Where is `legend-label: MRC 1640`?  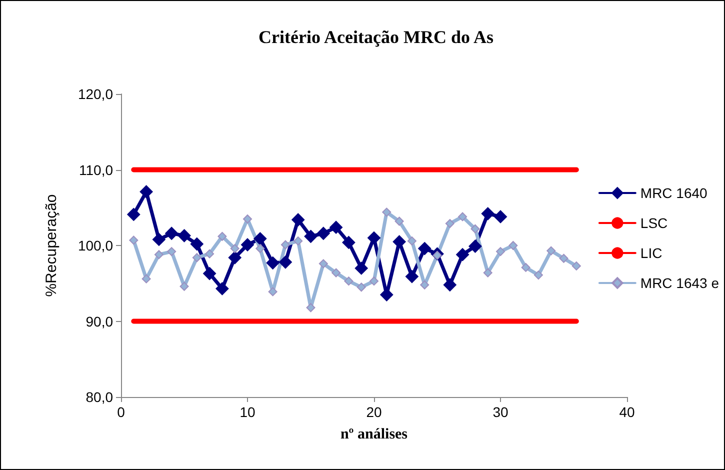 legend-label: MRC 1640 is located at coordinates (674, 193).